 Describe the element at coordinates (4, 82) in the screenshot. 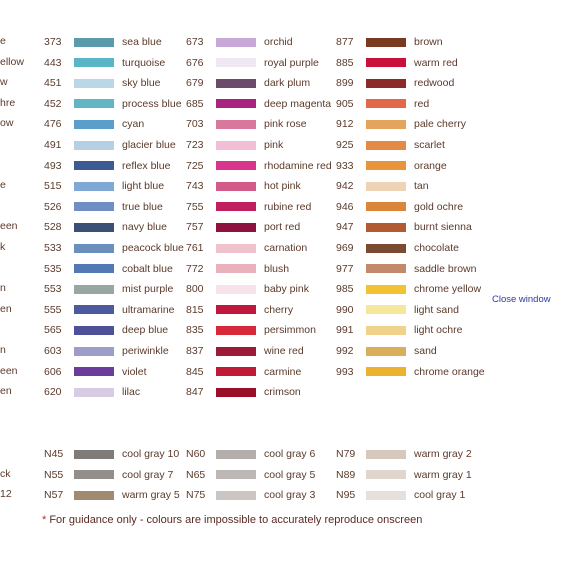

I see `clipped-edge-label: w` at that location.